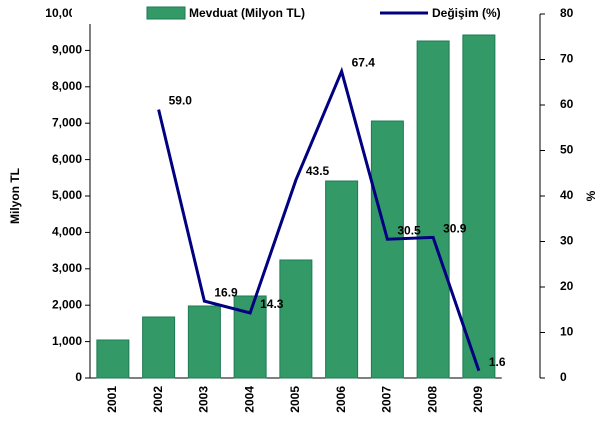  Describe the element at coordinates (295, 399) in the screenshot. I see `x-tick-label: 2005` at that location.